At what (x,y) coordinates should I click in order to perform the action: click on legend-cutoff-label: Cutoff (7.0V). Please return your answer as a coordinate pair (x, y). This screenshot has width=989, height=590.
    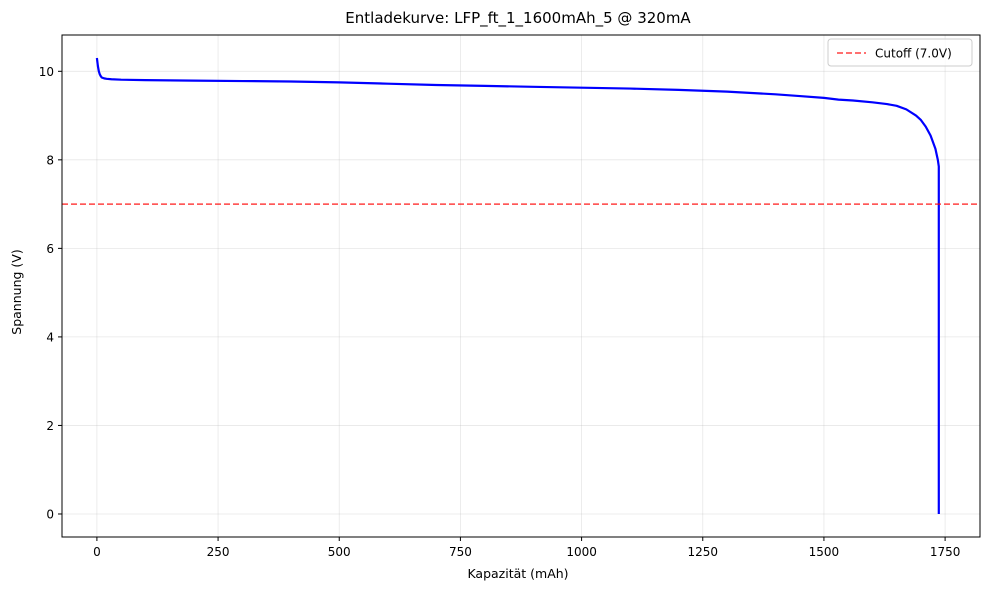
    Looking at the image, I should click on (913, 54).